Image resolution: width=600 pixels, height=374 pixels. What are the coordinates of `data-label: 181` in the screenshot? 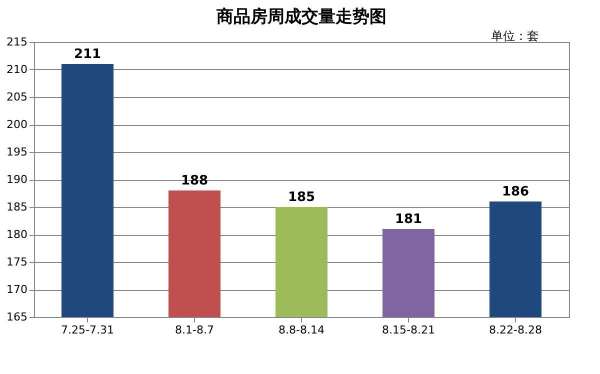 It's located at (408, 219).